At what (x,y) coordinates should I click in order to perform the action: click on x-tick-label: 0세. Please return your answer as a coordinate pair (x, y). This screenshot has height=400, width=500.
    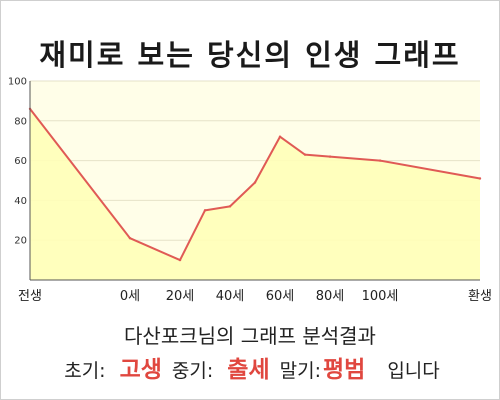
    Looking at the image, I should click on (130, 296).